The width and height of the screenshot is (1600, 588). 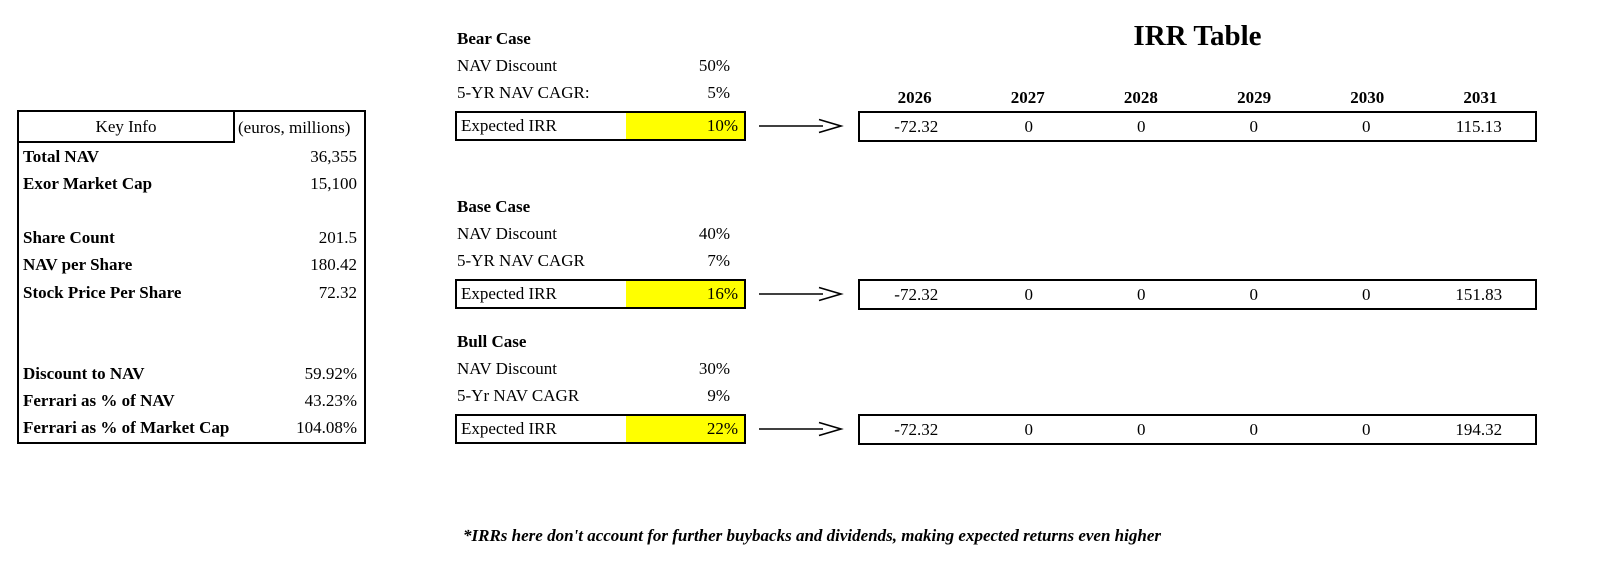 I want to click on irr-table-row-bear: -72.32 0 0 0 0 115.13, so click(x=1197, y=126).